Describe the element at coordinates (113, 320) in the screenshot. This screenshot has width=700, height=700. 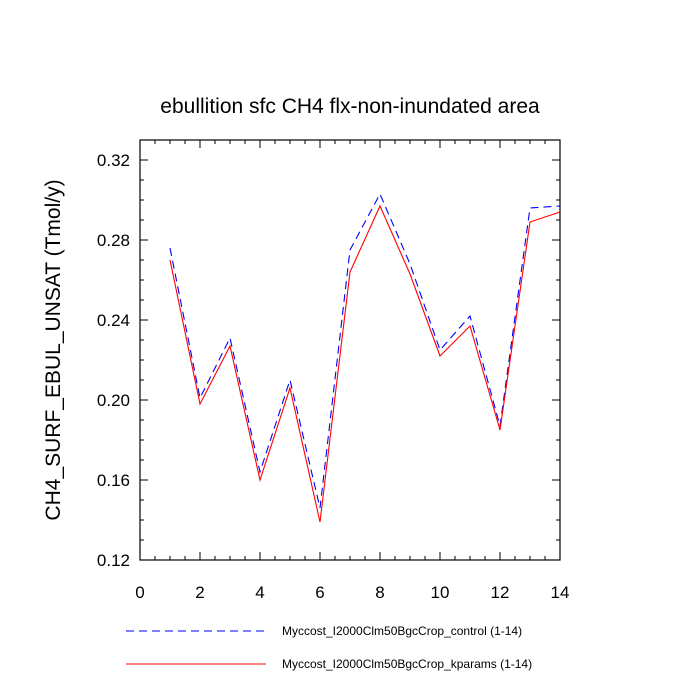
I see `y-tick-label: 0.24` at that location.